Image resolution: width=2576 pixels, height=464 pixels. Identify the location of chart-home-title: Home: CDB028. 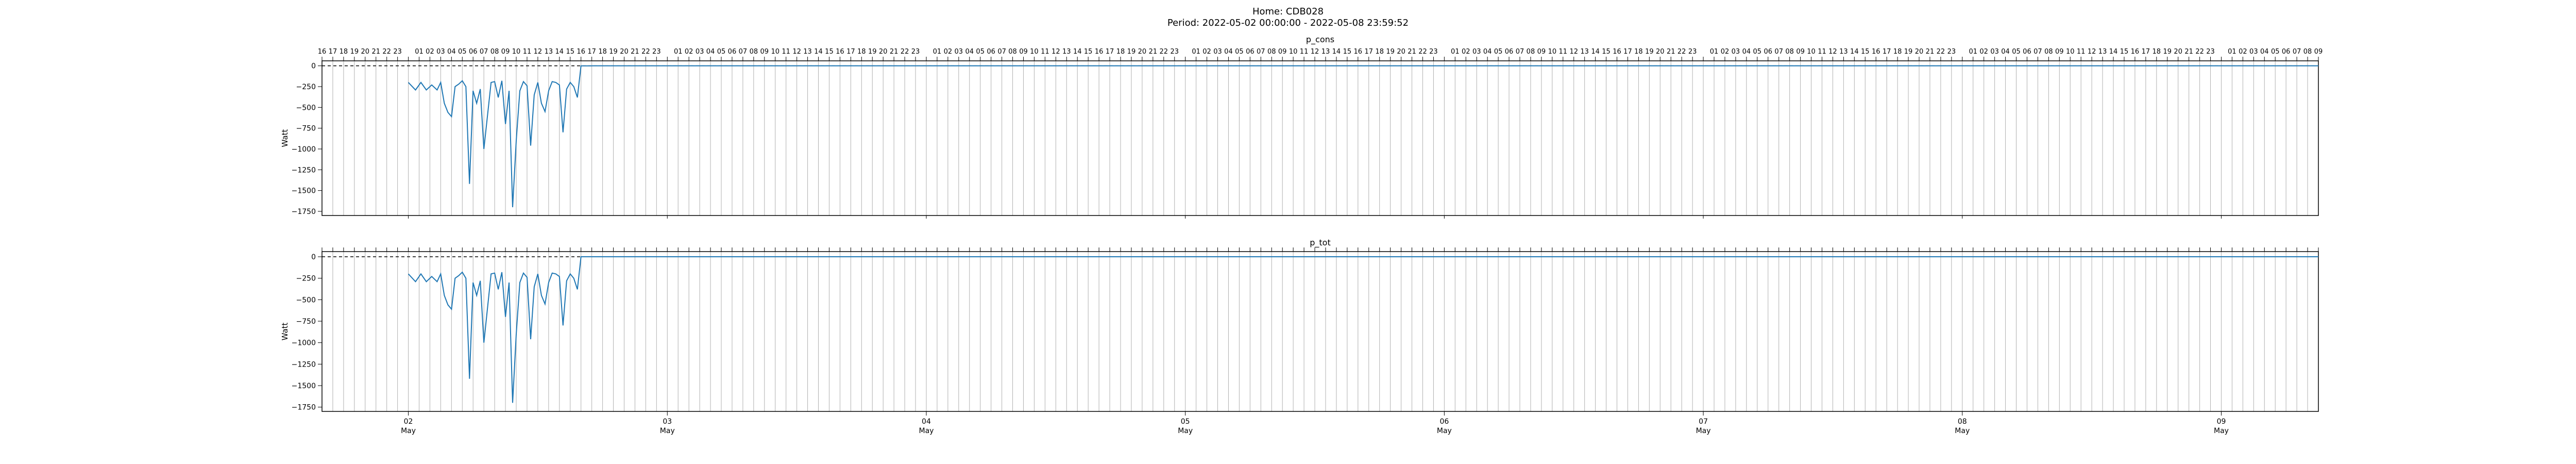
(1288, 11).